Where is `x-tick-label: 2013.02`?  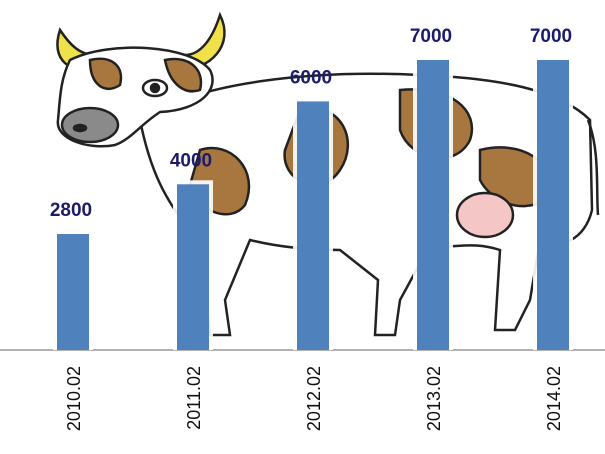
x-tick-label: 2013.02 is located at coordinates (434, 398).